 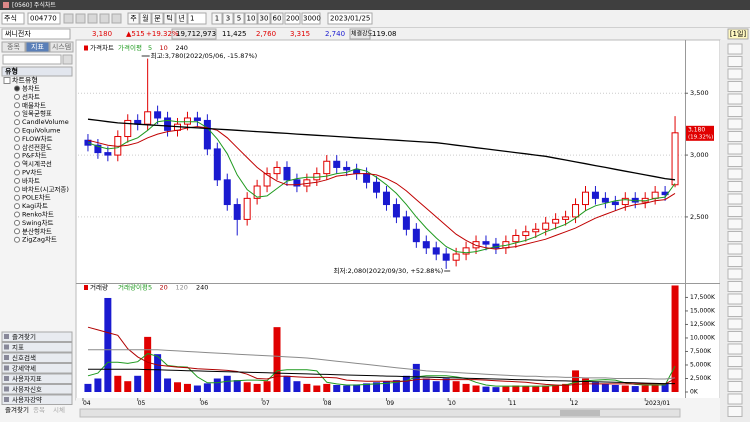 What do you see at coordinates (17, 409) in the screenshot?
I see `bottom-tab: 즐겨찾기` at bounding box center [17, 409].